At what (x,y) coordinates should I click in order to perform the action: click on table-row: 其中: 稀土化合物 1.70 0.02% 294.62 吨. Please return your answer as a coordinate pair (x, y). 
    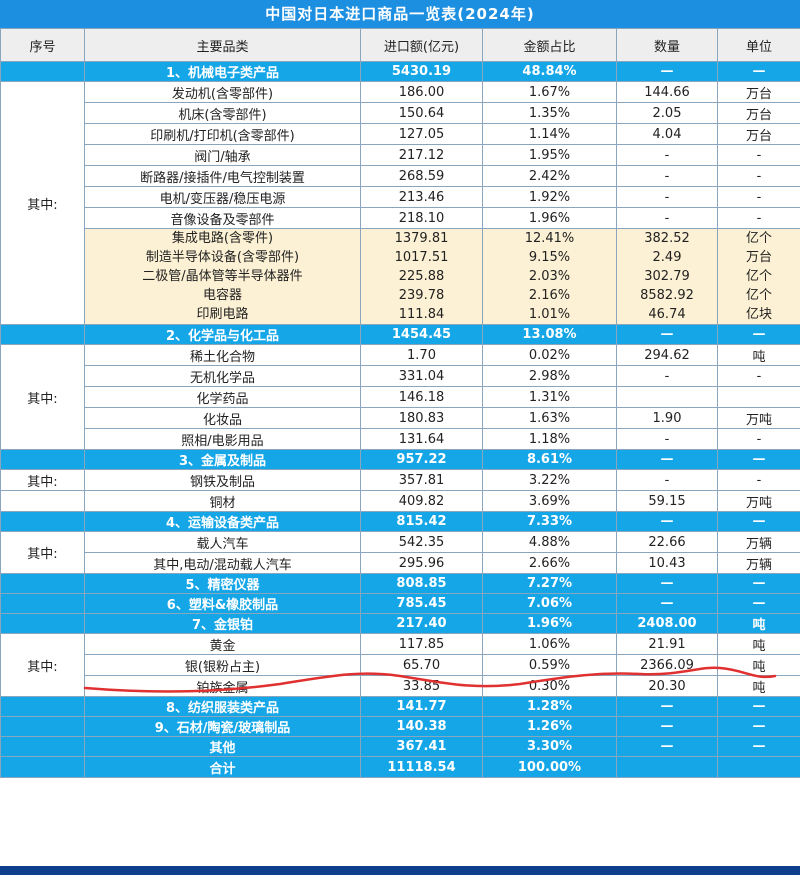
    Looking at the image, I should click on (400, 397).